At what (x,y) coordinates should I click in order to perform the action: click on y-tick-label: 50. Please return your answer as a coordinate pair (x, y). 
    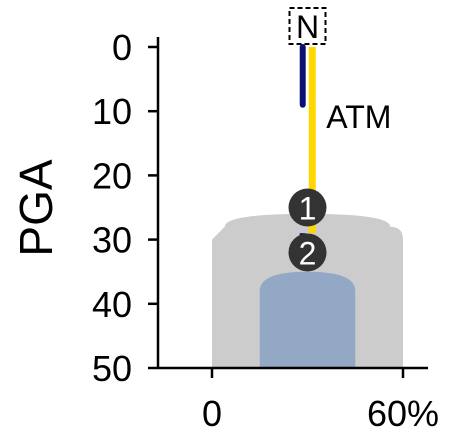
    Looking at the image, I should click on (112, 368).